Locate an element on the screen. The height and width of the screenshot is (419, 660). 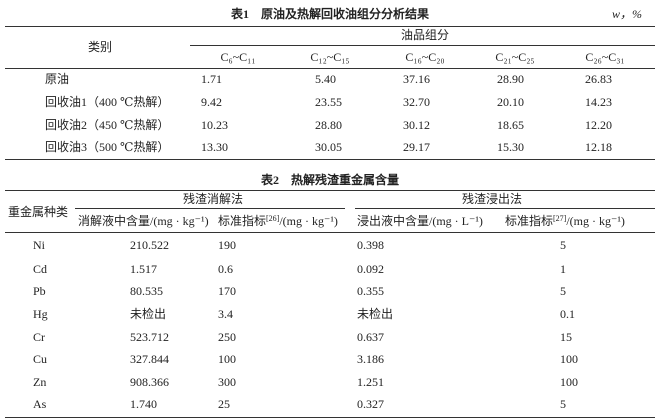
cell: 37.16 is located at coordinates (416, 79).